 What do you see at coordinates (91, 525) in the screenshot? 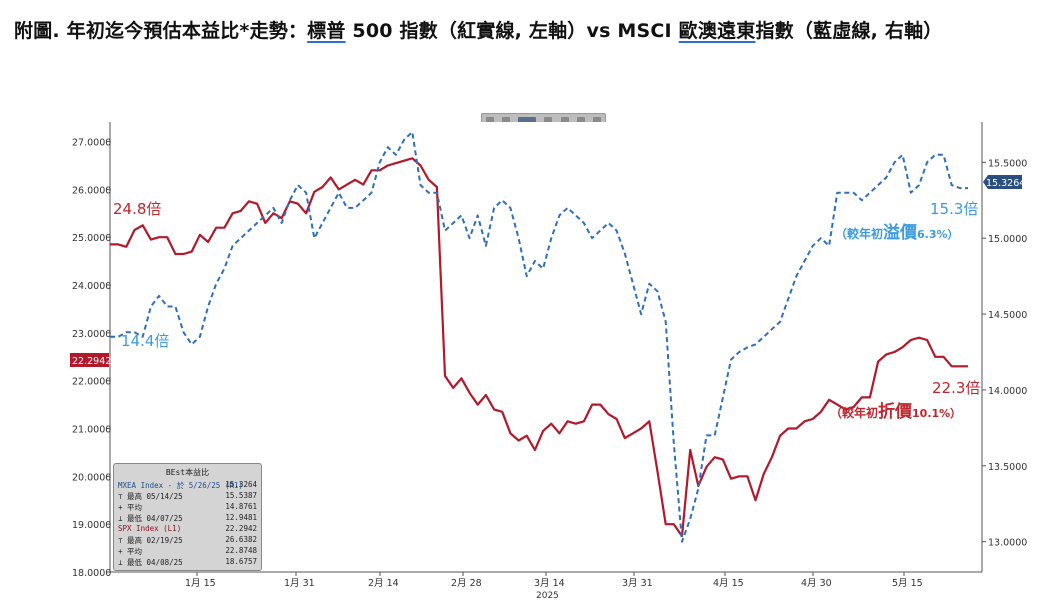
I see `left-axis-tick-label: 19.0000` at bounding box center [91, 525].